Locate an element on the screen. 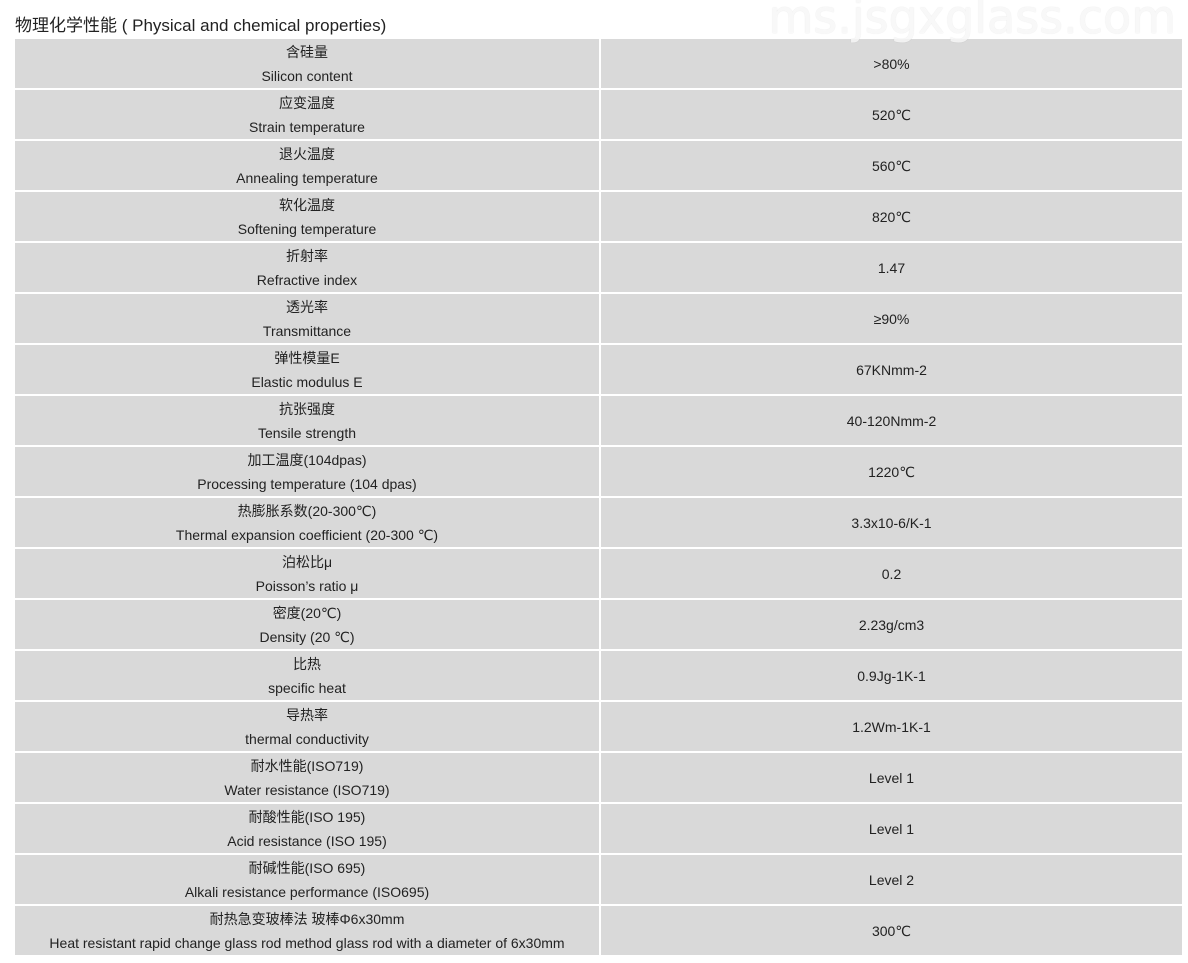  property-name-en: Alkali resistance performance (ISO695) is located at coordinates (307, 891).